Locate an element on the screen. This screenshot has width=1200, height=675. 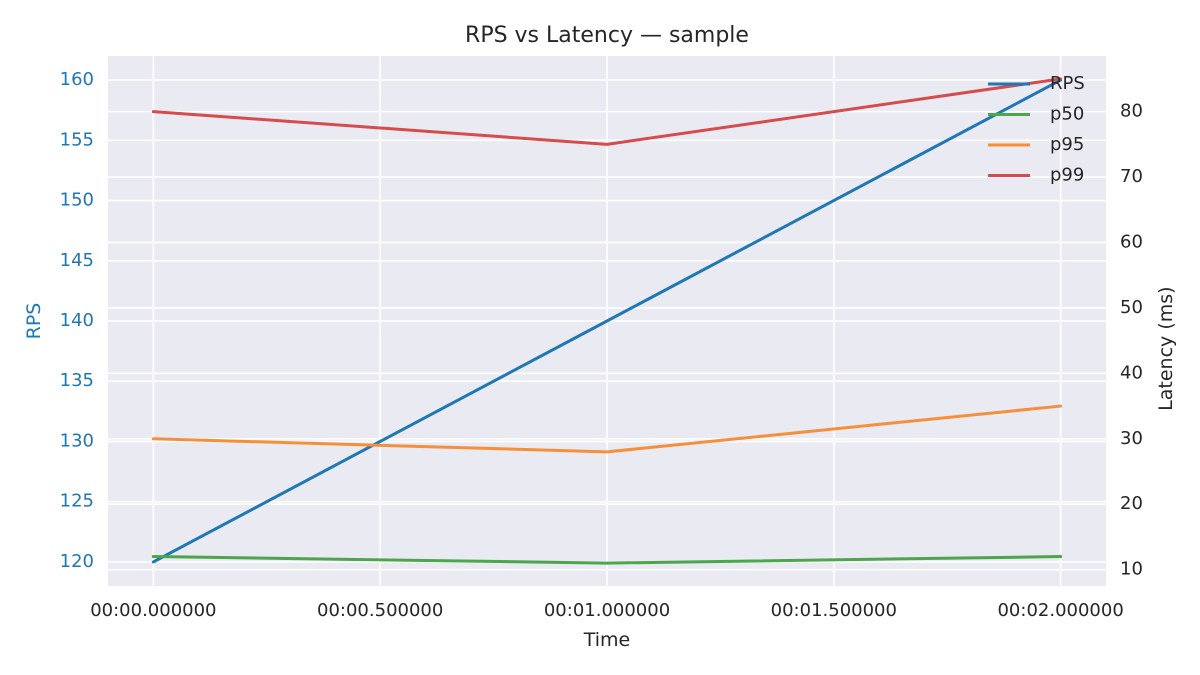
legend-label-p95: p95 is located at coordinates (1067, 144).